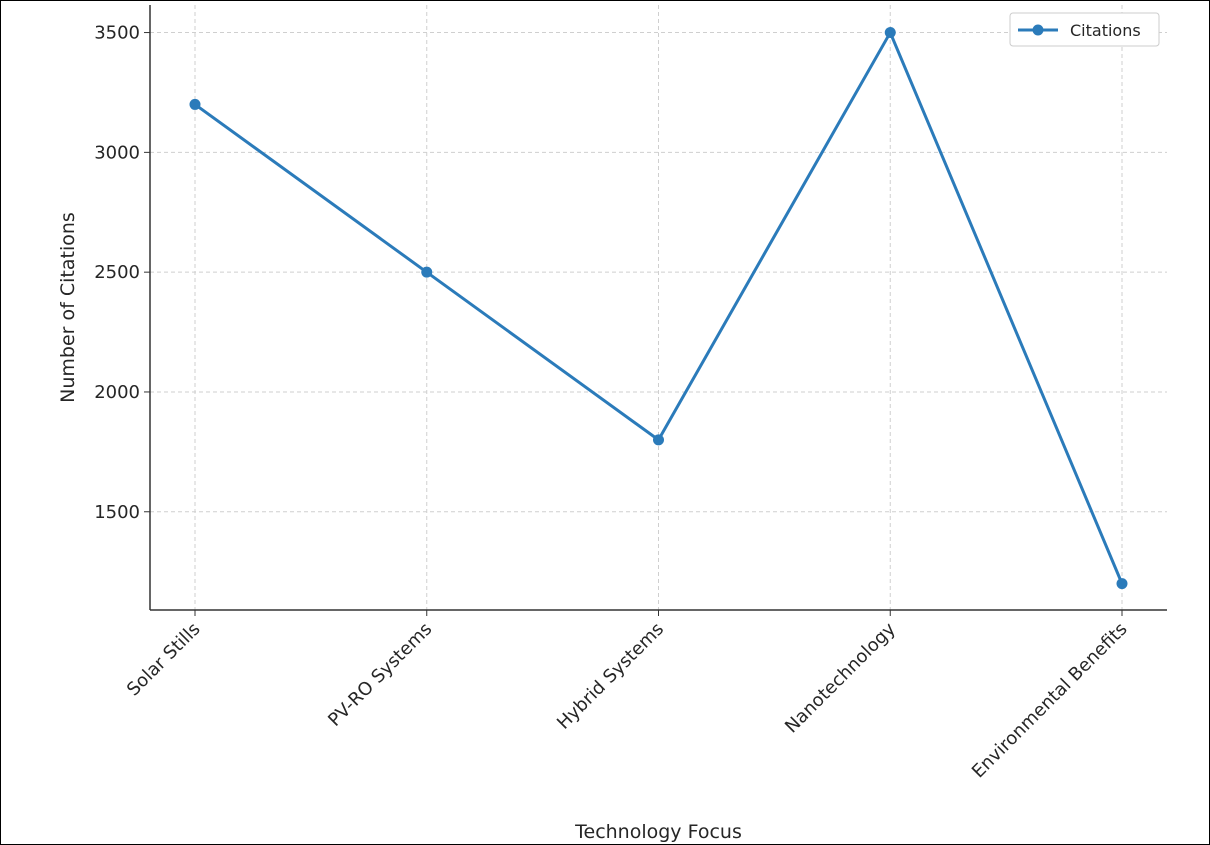 The width and height of the screenshot is (1210, 845). What do you see at coordinates (164, 660) in the screenshot?
I see `x-tick-label: Solar Stills` at bounding box center [164, 660].